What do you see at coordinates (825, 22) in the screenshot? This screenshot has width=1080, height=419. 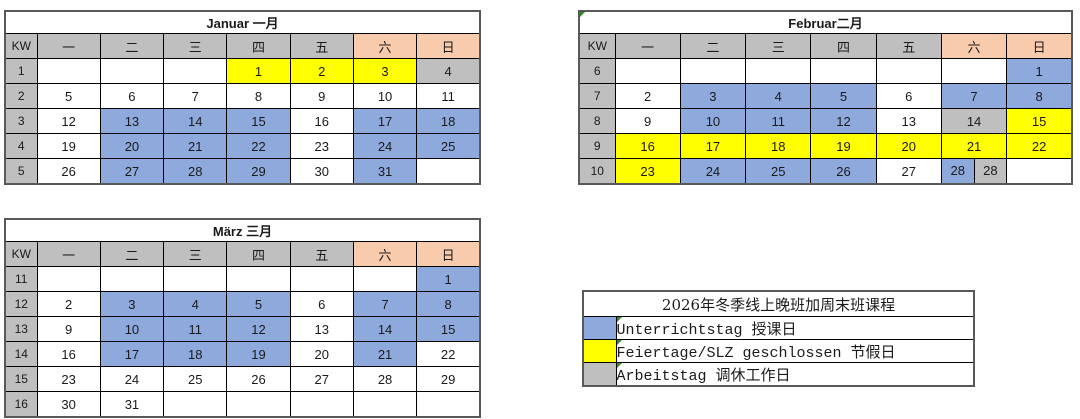 I see `calendar-title: Februar二月` at bounding box center [825, 22].